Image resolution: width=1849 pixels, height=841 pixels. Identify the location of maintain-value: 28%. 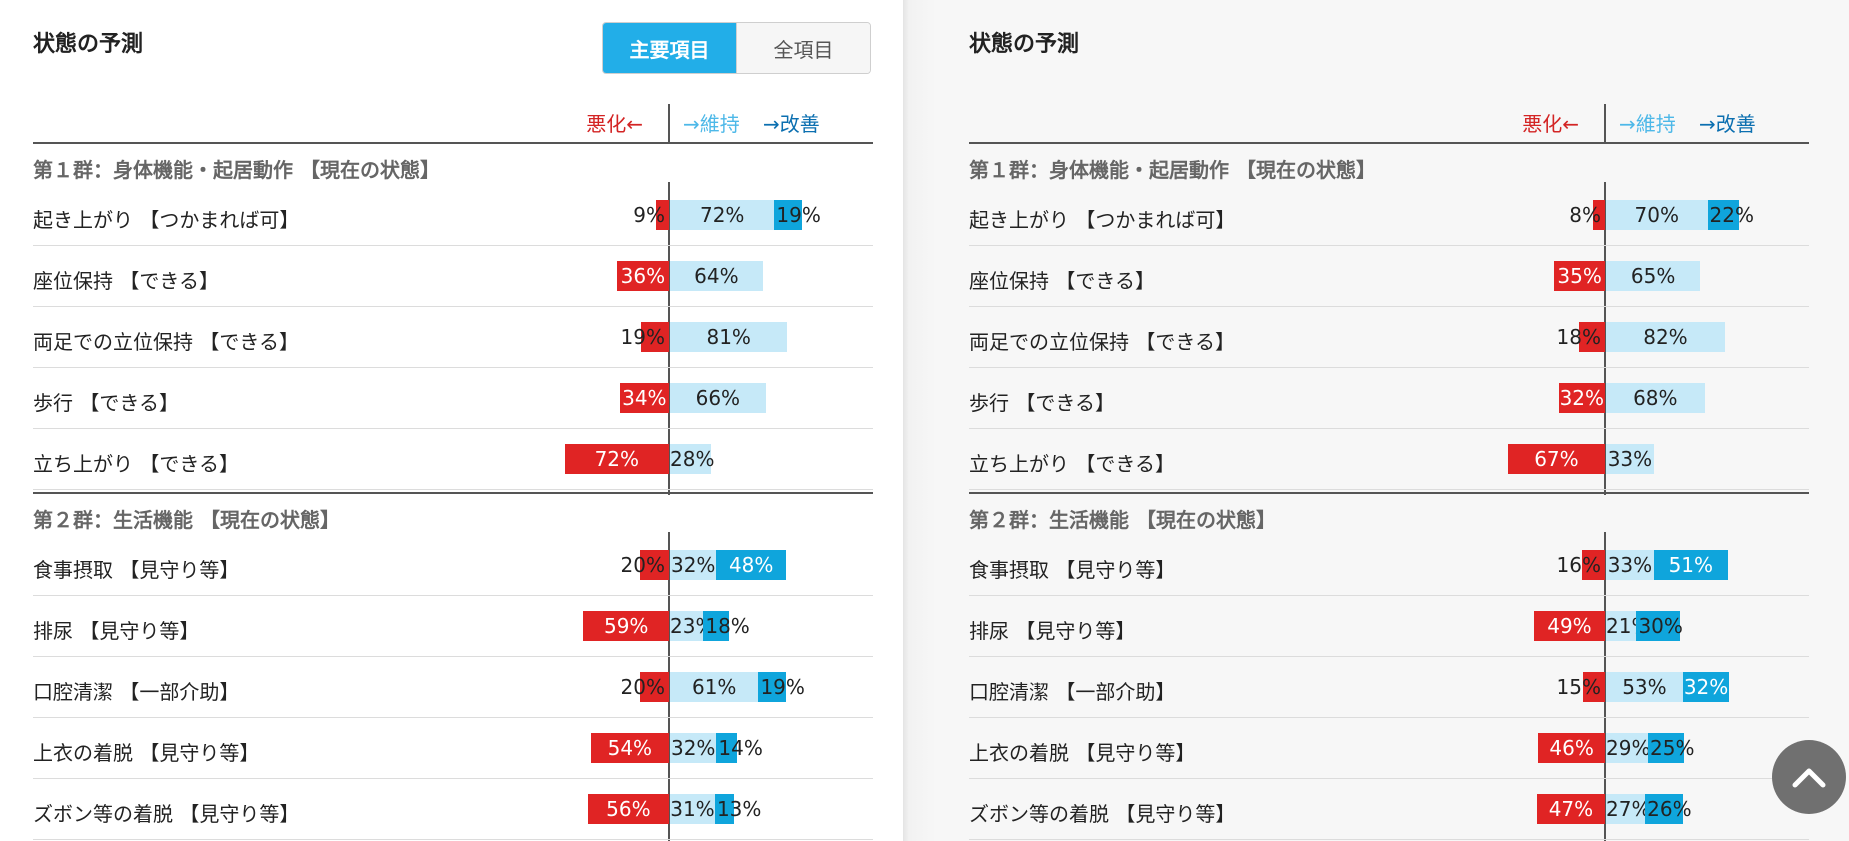
(692, 459).